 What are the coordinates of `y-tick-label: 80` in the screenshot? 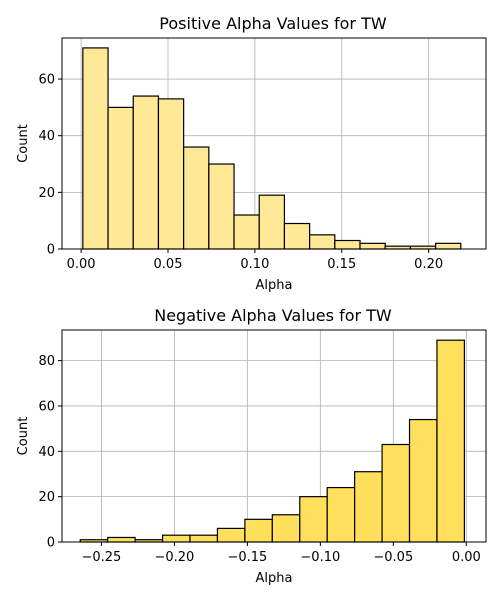 It's located at (46, 361).